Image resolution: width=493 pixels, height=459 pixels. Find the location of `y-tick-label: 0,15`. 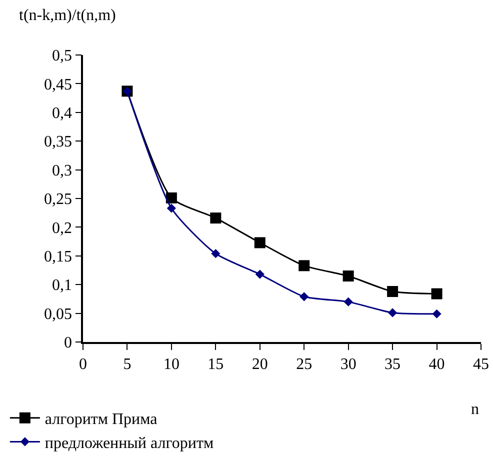

y-tick-label: 0,15 is located at coordinates (58, 257).